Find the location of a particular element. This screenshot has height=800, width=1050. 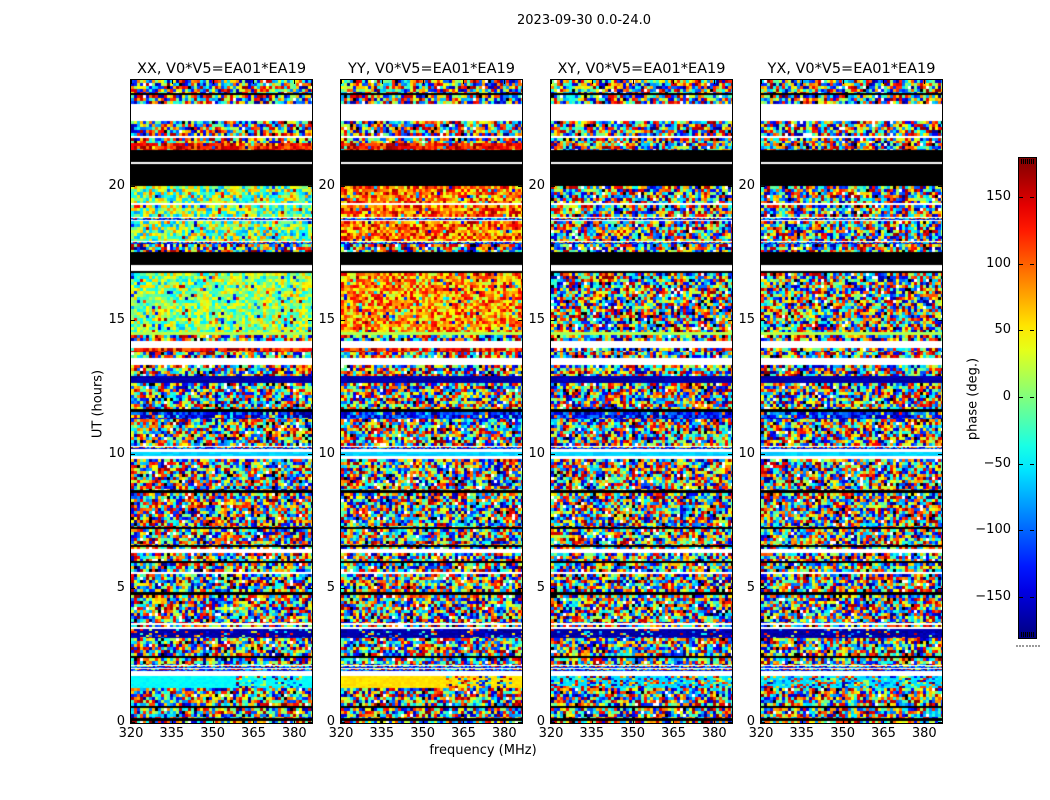

y-tick-label: 20 is located at coordinates (746, 186).